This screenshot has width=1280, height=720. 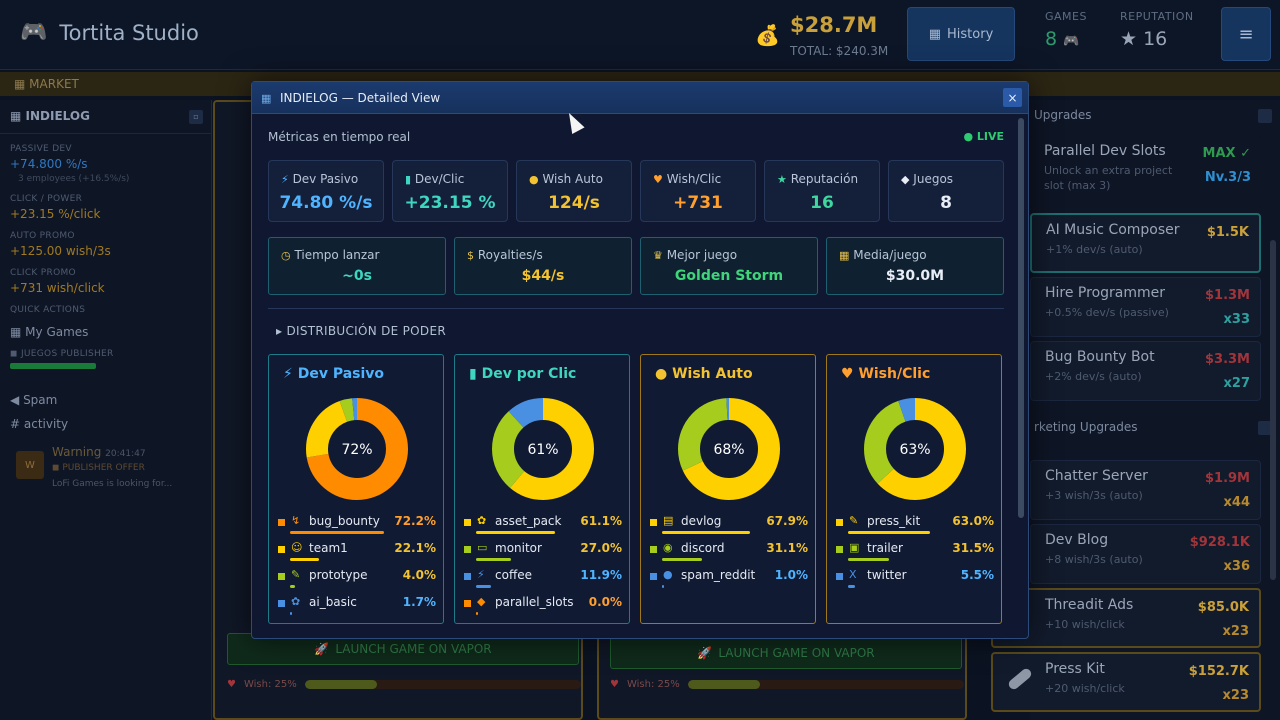 I want to click on legend-name: prototype, so click(x=338, y=575).